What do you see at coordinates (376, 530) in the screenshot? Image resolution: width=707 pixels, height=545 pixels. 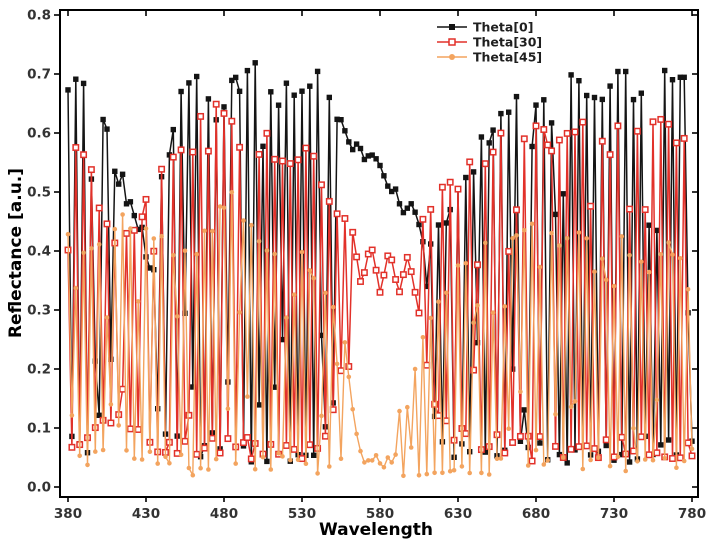 I see `x-axis-title: Wavelength` at bounding box center [376, 530].